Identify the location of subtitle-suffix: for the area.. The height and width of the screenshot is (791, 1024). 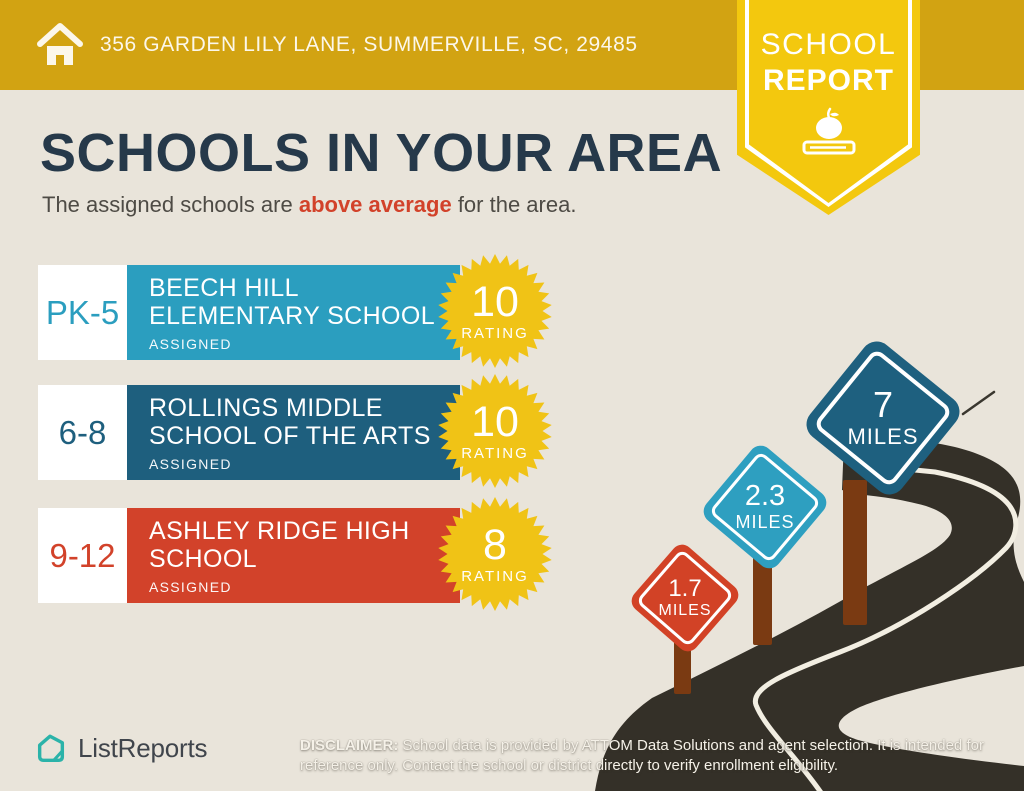
(514, 204).